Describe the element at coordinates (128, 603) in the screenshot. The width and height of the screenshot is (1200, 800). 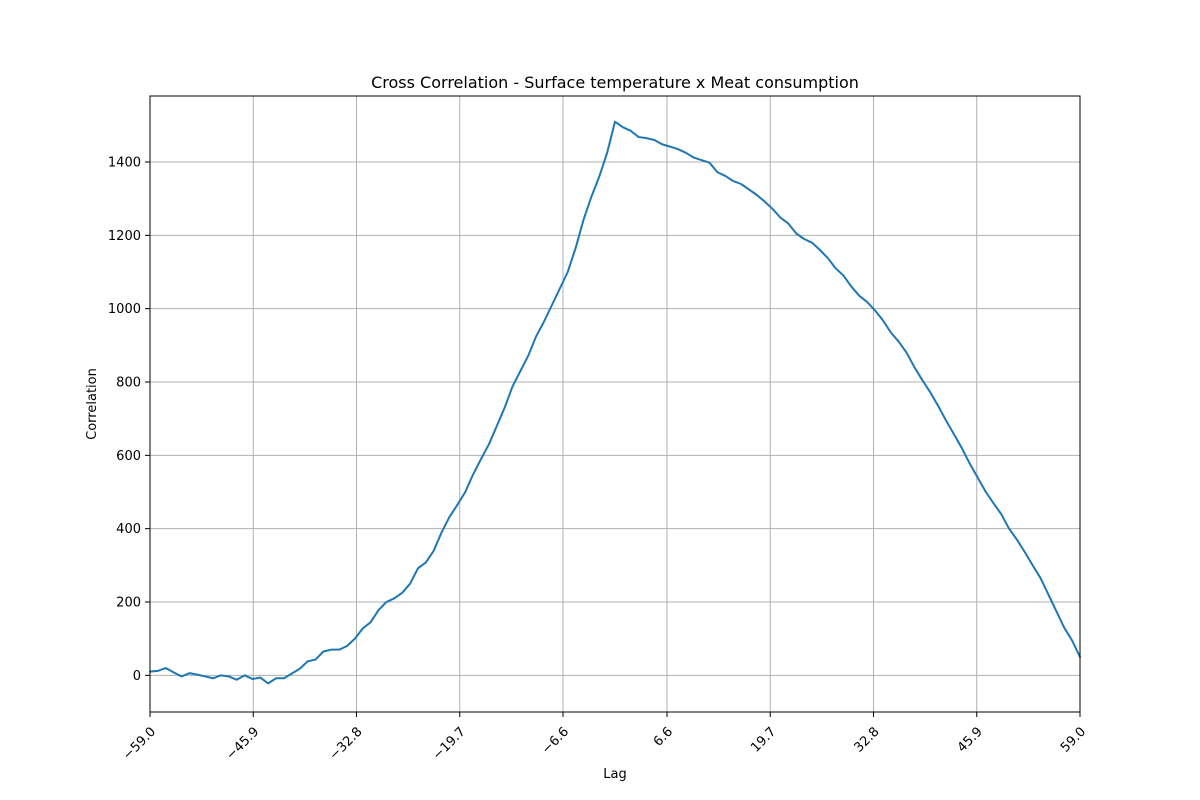
I see `y-tick-label: 200` at that location.